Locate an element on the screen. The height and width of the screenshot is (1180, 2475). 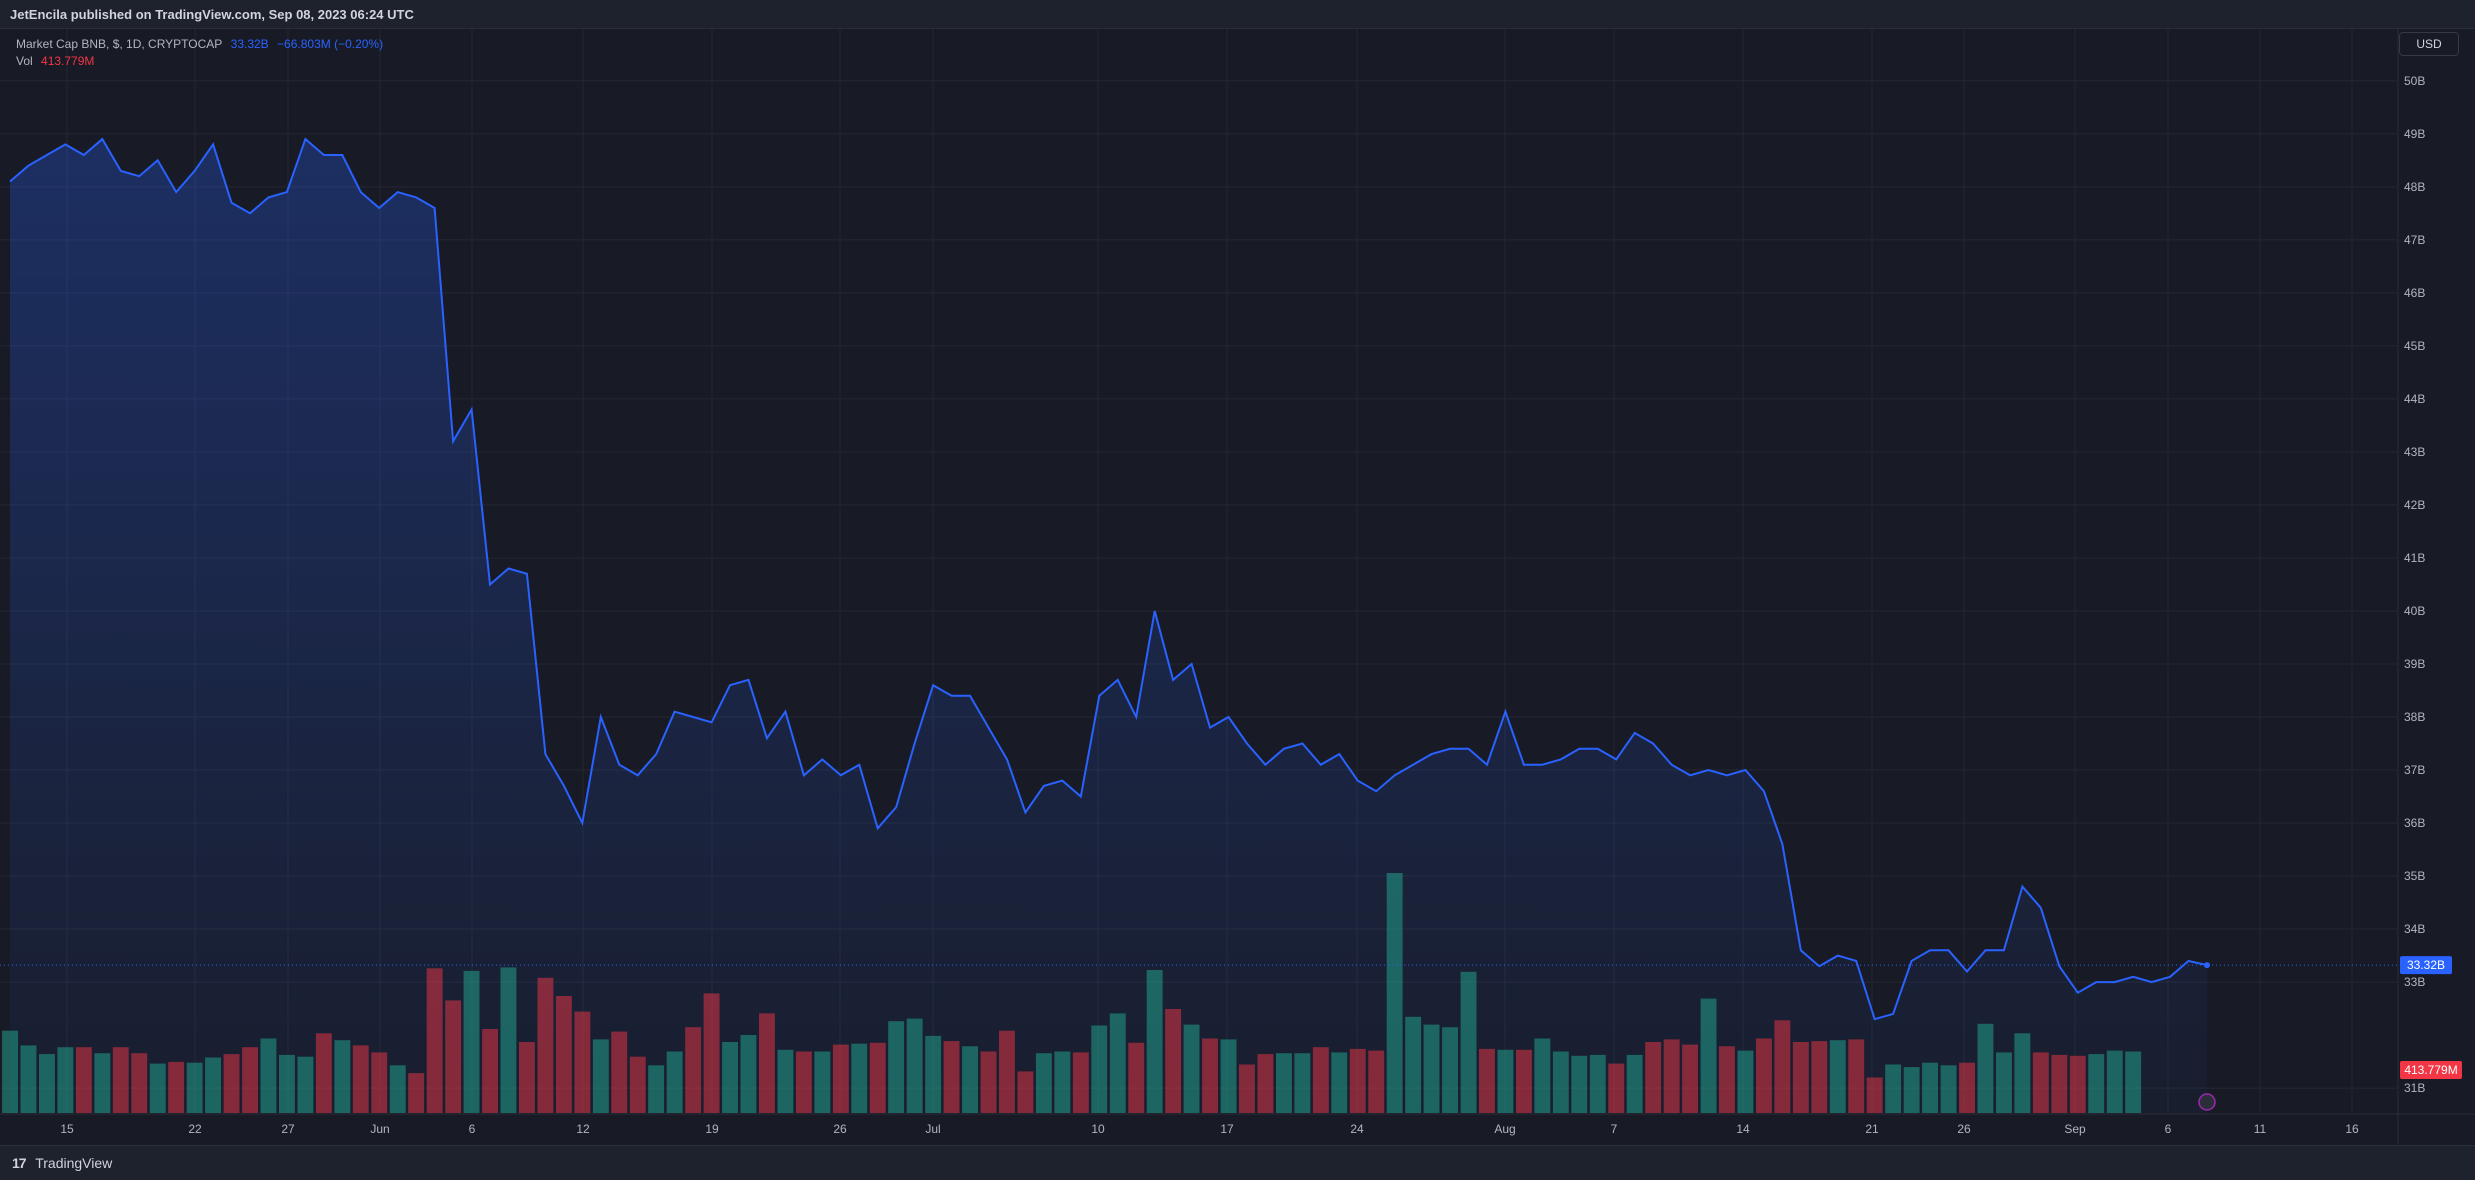
y-tick-label: 33B is located at coordinates (2414, 982).